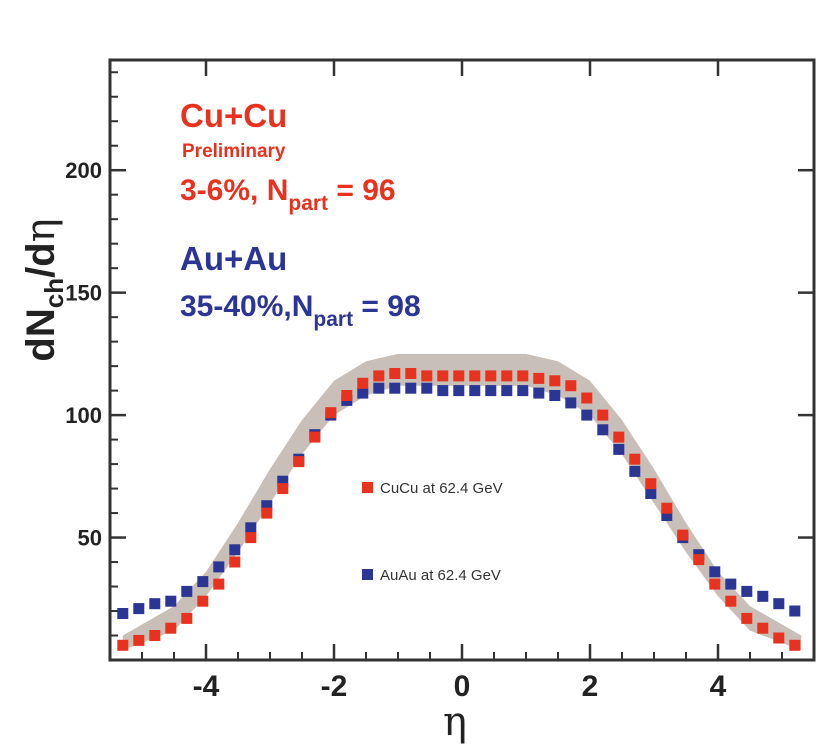 The height and width of the screenshot is (747, 831). What do you see at coordinates (432, 532) in the screenshot?
I see `legend: CuCu at 62.4 GeV AuAu at 62.4 GeV` at bounding box center [432, 532].